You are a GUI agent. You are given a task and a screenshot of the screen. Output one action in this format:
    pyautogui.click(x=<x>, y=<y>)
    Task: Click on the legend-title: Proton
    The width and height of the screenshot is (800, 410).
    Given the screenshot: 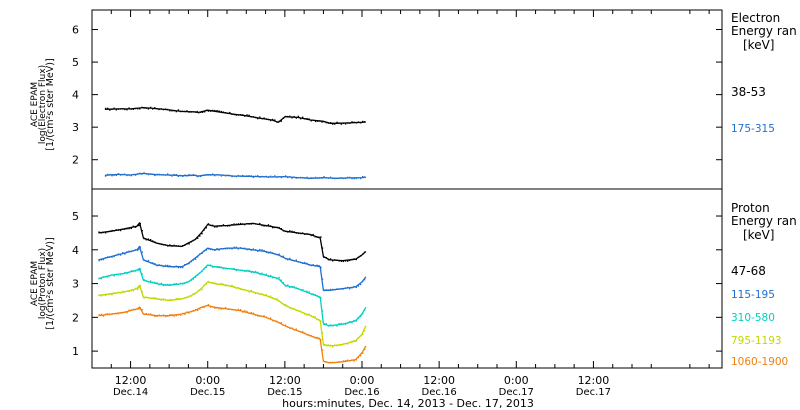 What is the action you would take?
    pyautogui.click(x=750, y=208)
    